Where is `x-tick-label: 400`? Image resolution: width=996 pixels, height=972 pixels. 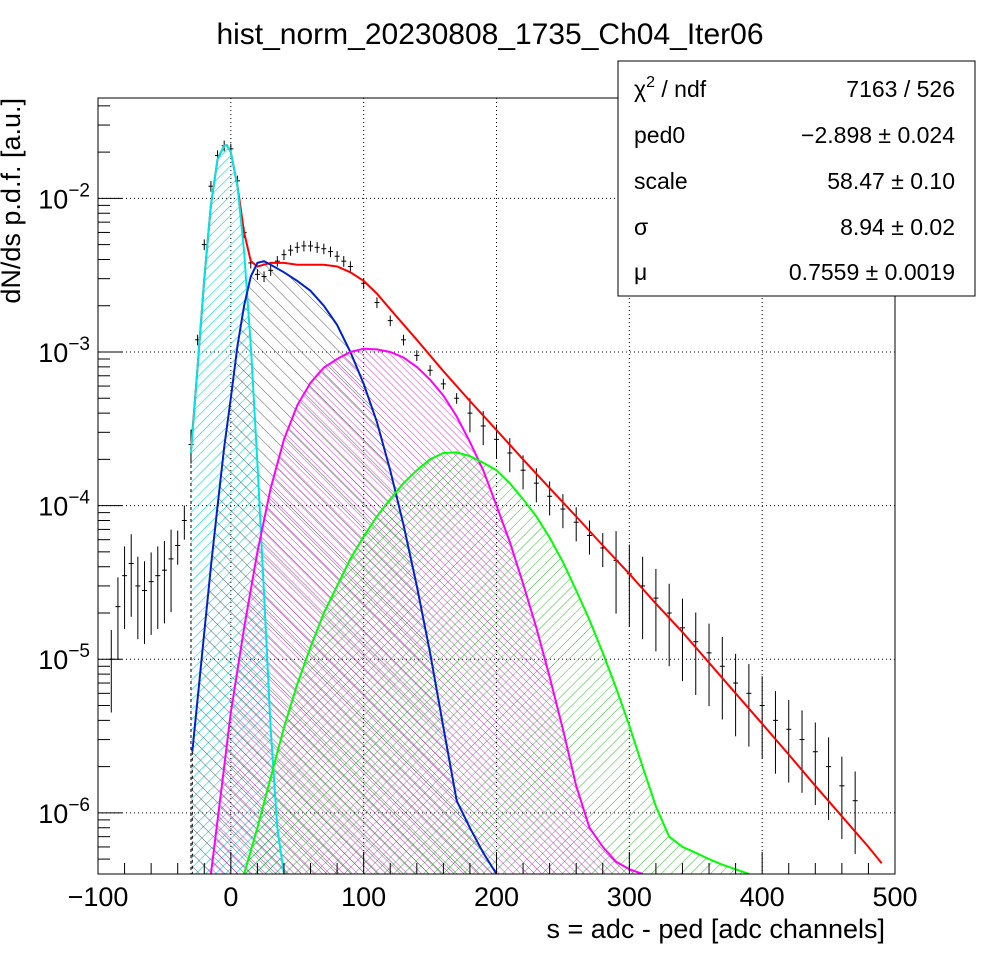 x-tick-label: 400 is located at coordinates (762, 897).